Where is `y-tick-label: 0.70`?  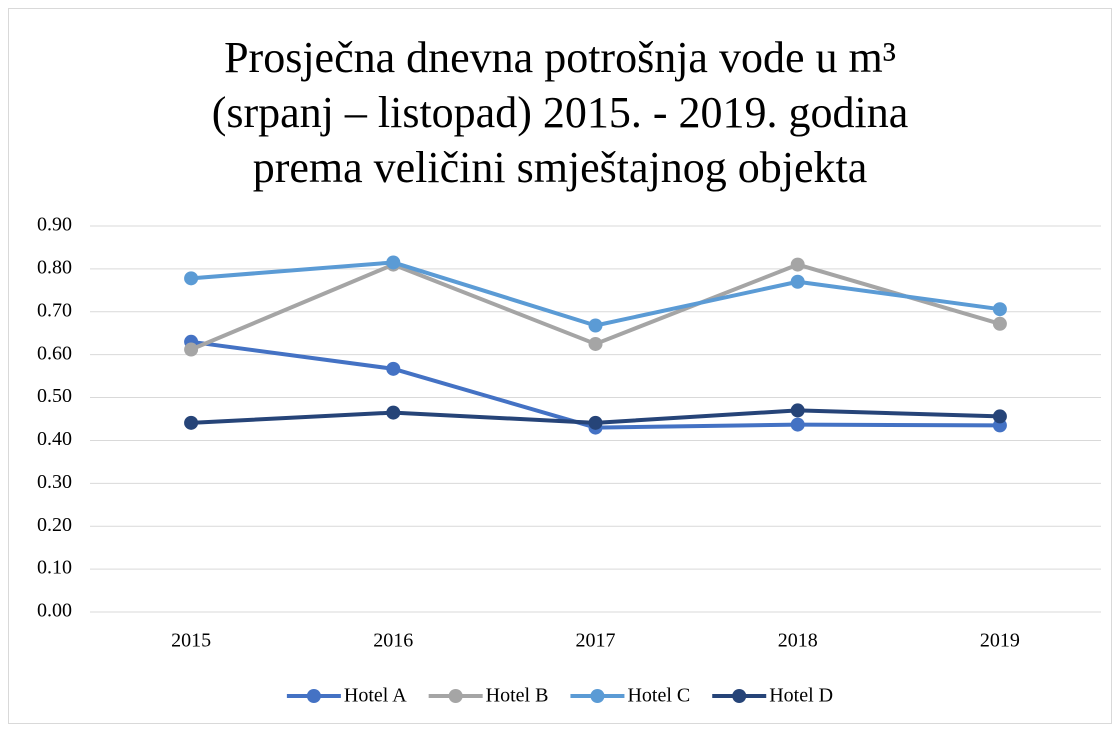 y-tick-label: 0.70 is located at coordinates (54, 310).